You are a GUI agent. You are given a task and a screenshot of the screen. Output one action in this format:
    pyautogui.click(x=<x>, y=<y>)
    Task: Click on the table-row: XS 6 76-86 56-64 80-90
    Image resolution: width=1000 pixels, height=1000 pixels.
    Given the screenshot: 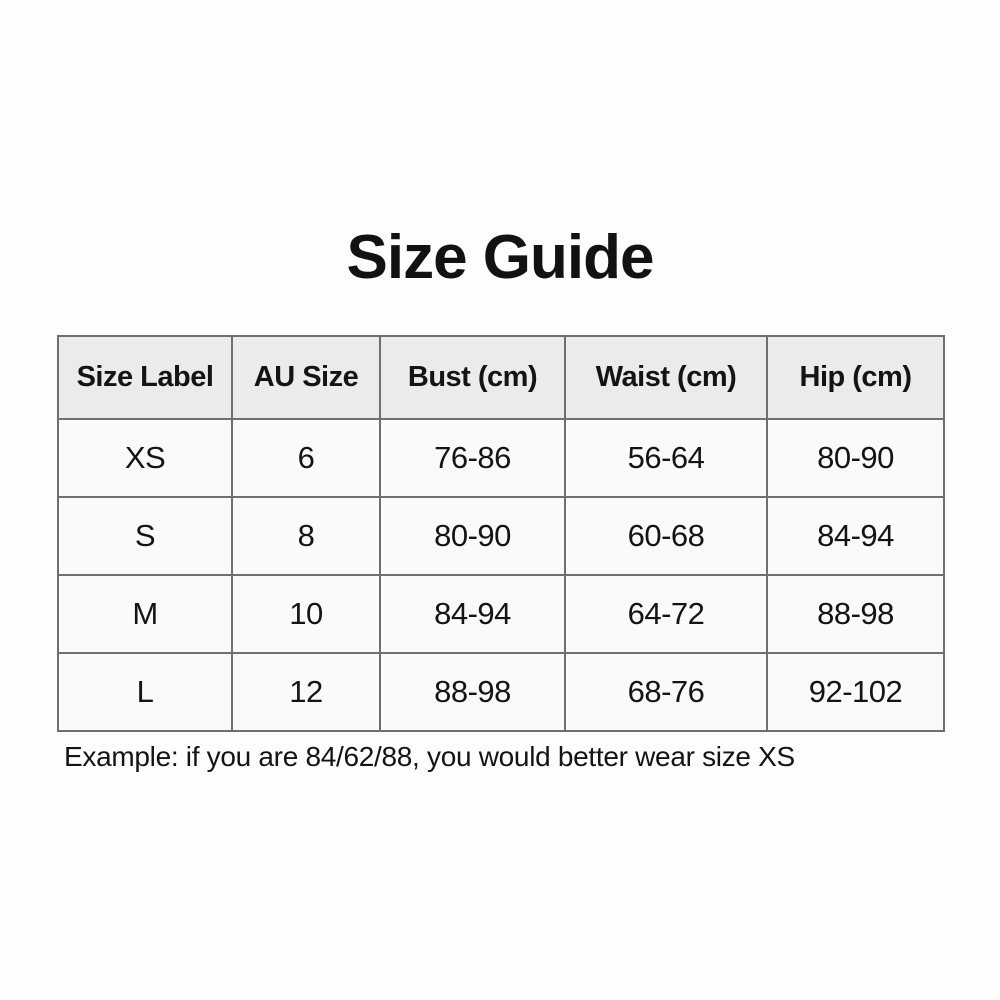 What is the action you would take?
    pyautogui.click(x=501, y=458)
    